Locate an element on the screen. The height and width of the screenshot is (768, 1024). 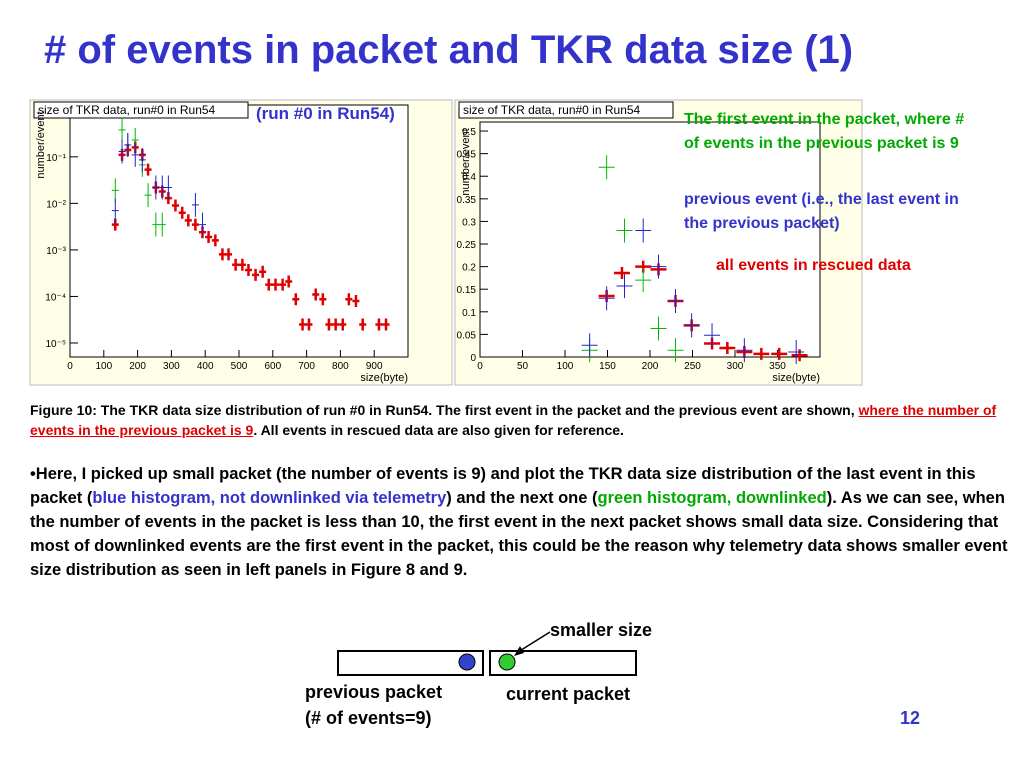
y-tick-label: 10⁻² is located at coordinates (56, 204).